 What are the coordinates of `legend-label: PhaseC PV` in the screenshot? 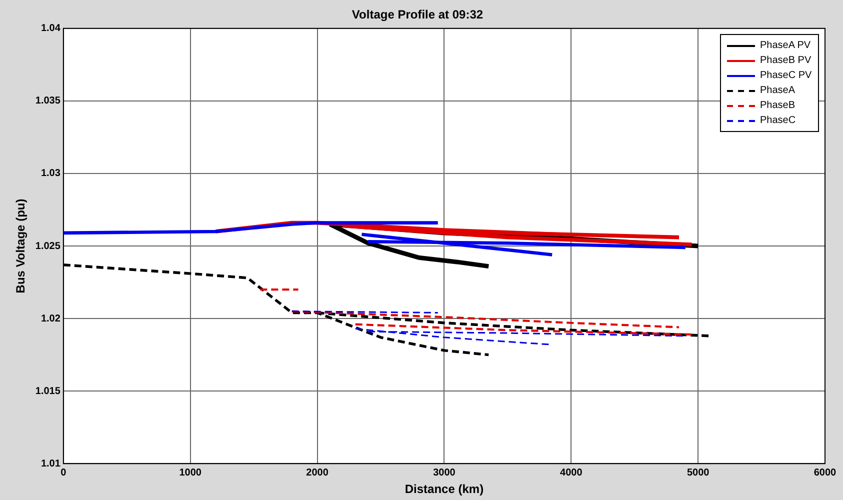 It's located at (786, 76).